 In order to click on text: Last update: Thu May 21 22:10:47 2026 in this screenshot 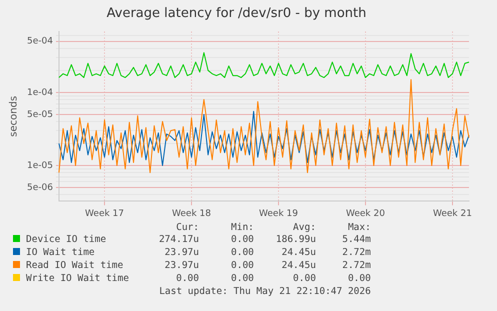, I will do `click(265, 291)`.